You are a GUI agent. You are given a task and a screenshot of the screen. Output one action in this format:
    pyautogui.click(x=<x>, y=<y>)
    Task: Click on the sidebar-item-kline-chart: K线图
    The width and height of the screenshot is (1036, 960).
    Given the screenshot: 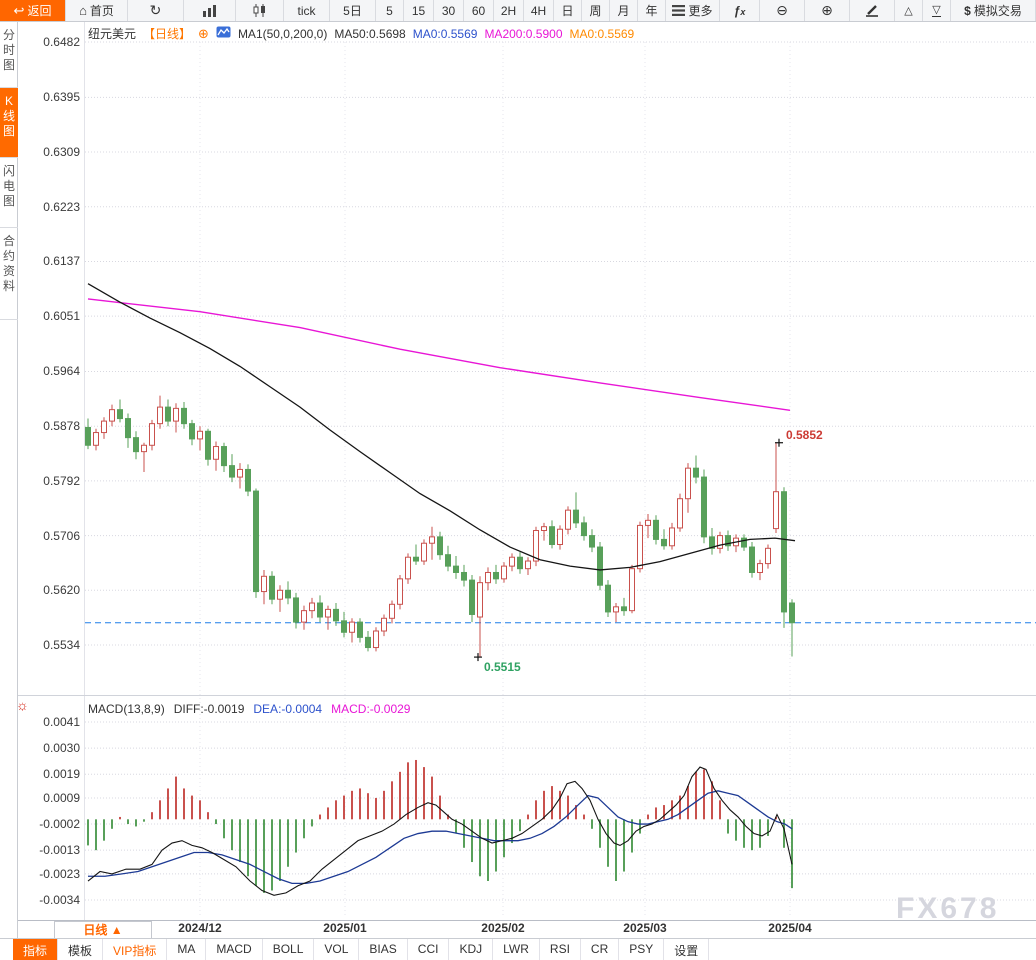 What is the action you would take?
    pyautogui.click(x=9, y=123)
    